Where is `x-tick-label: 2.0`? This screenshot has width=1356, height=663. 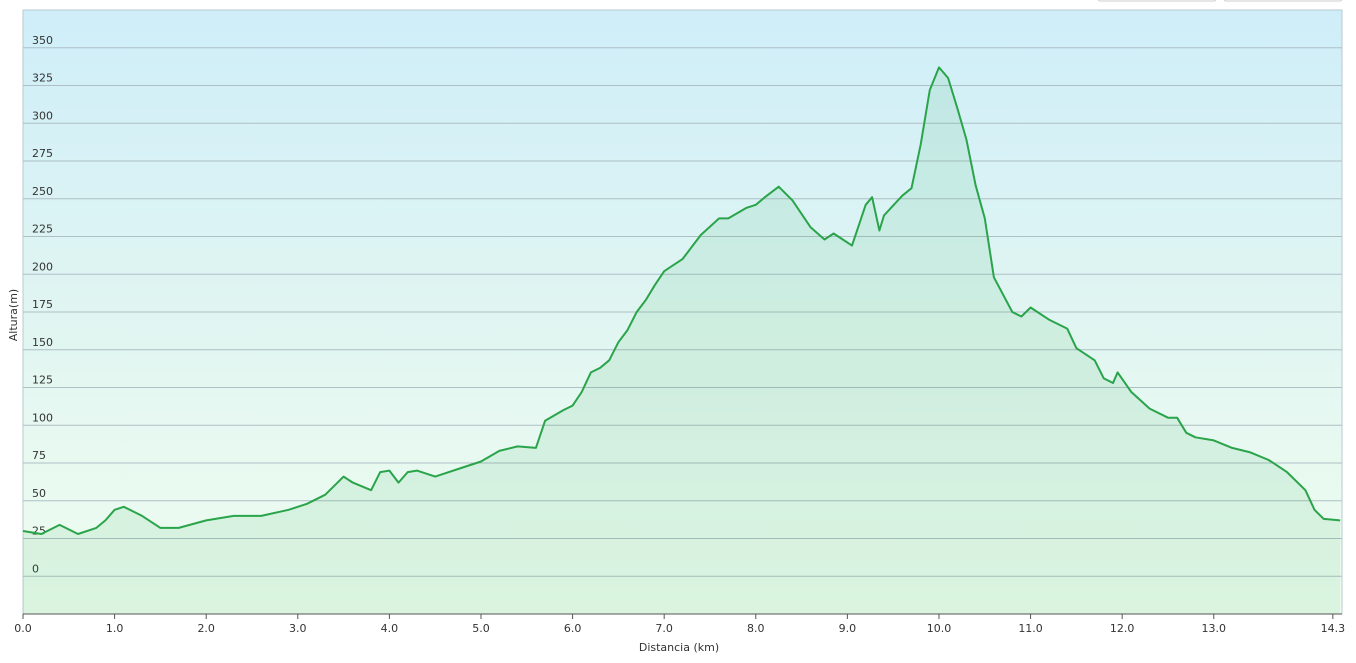
x-tick-label: 2.0 is located at coordinates (206, 628).